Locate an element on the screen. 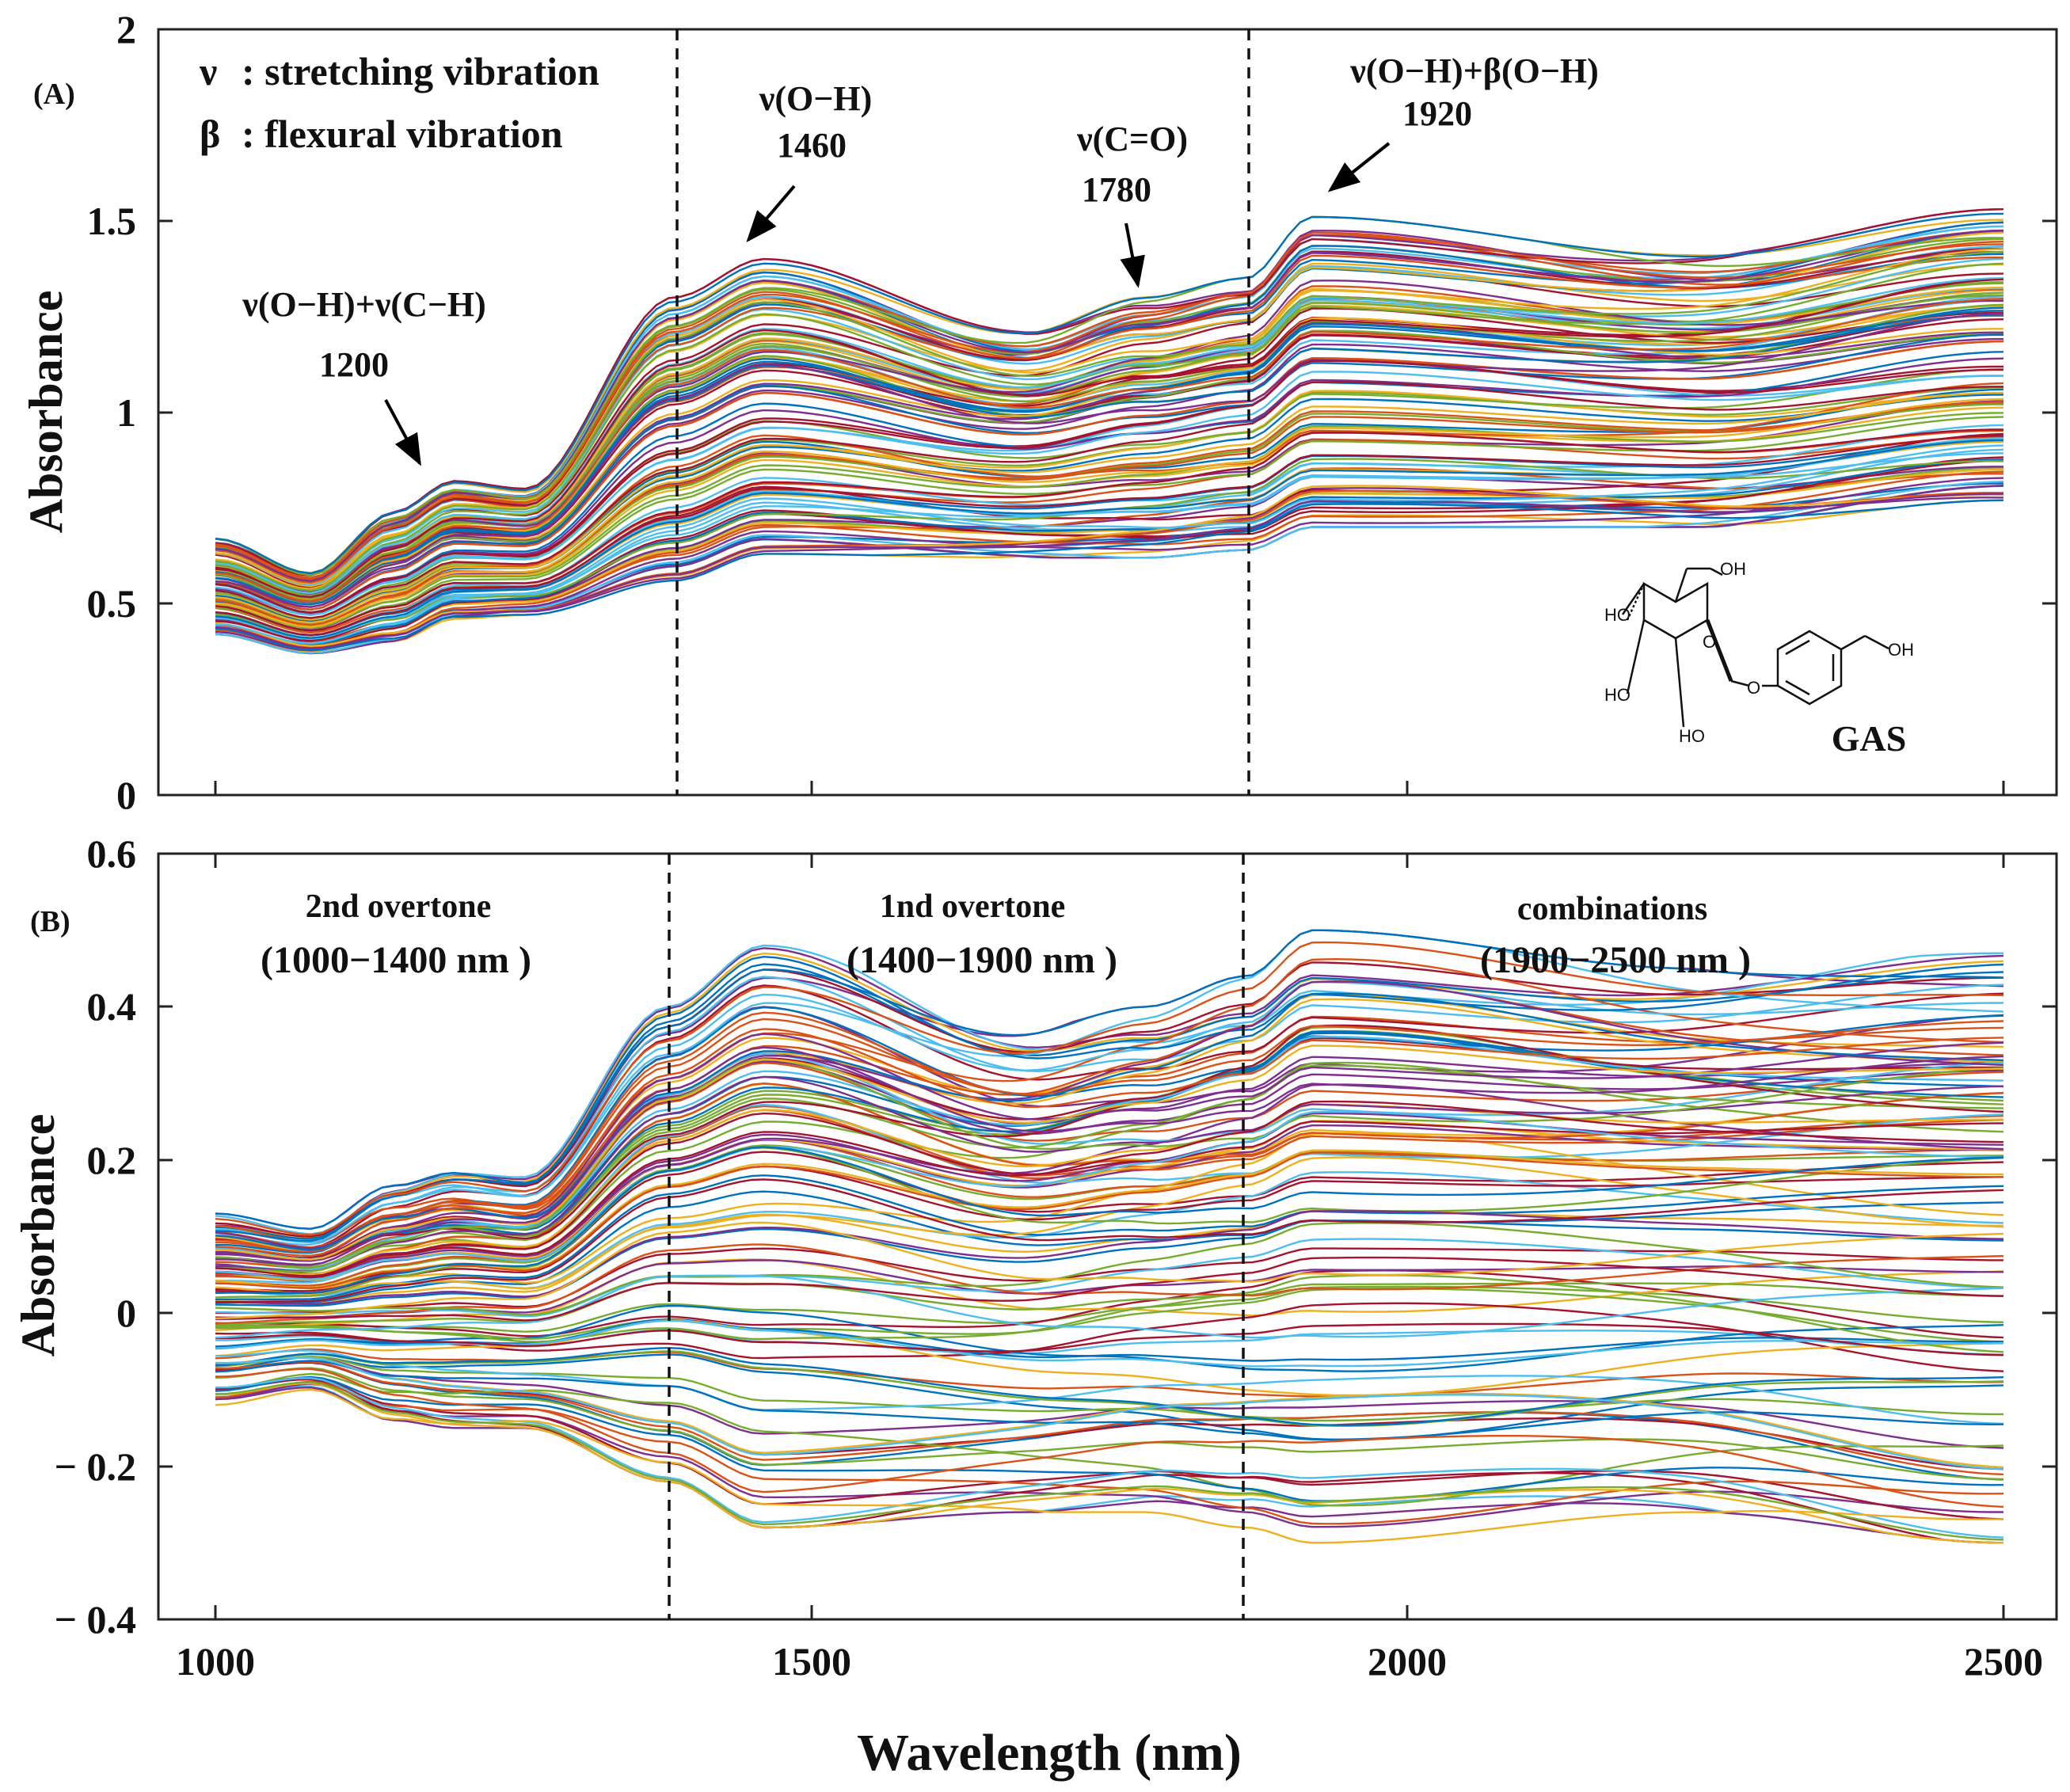 This screenshot has height=1792, width=2070. annotation-value: 1780 is located at coordinates (1117, 189).